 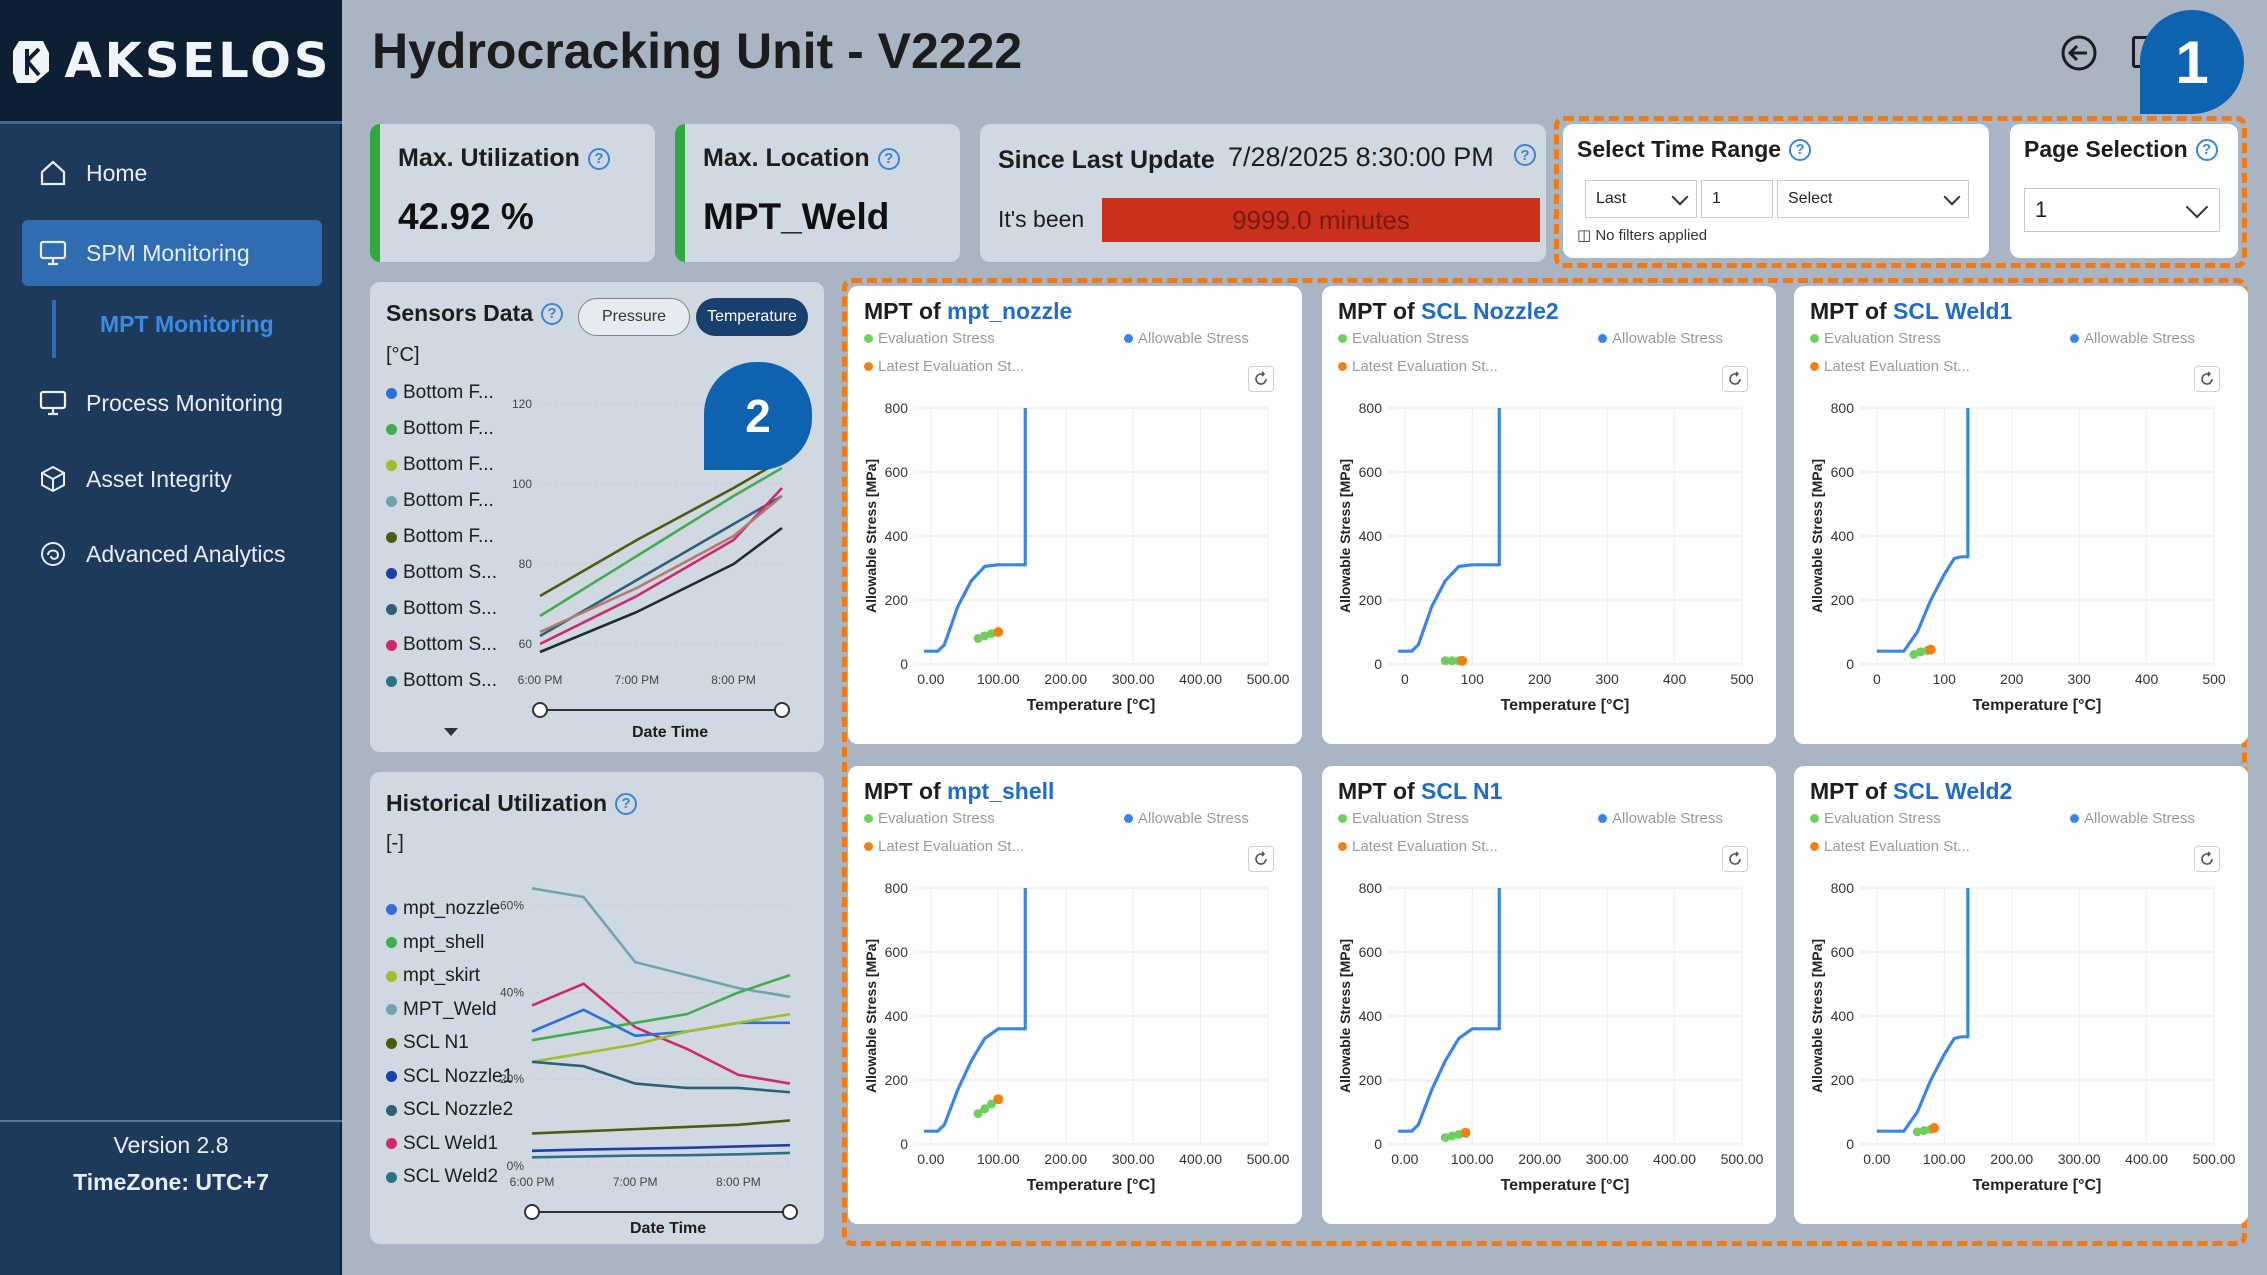 I want to click on legend-label: Allowable Stress, so click(x=1193, y=338).